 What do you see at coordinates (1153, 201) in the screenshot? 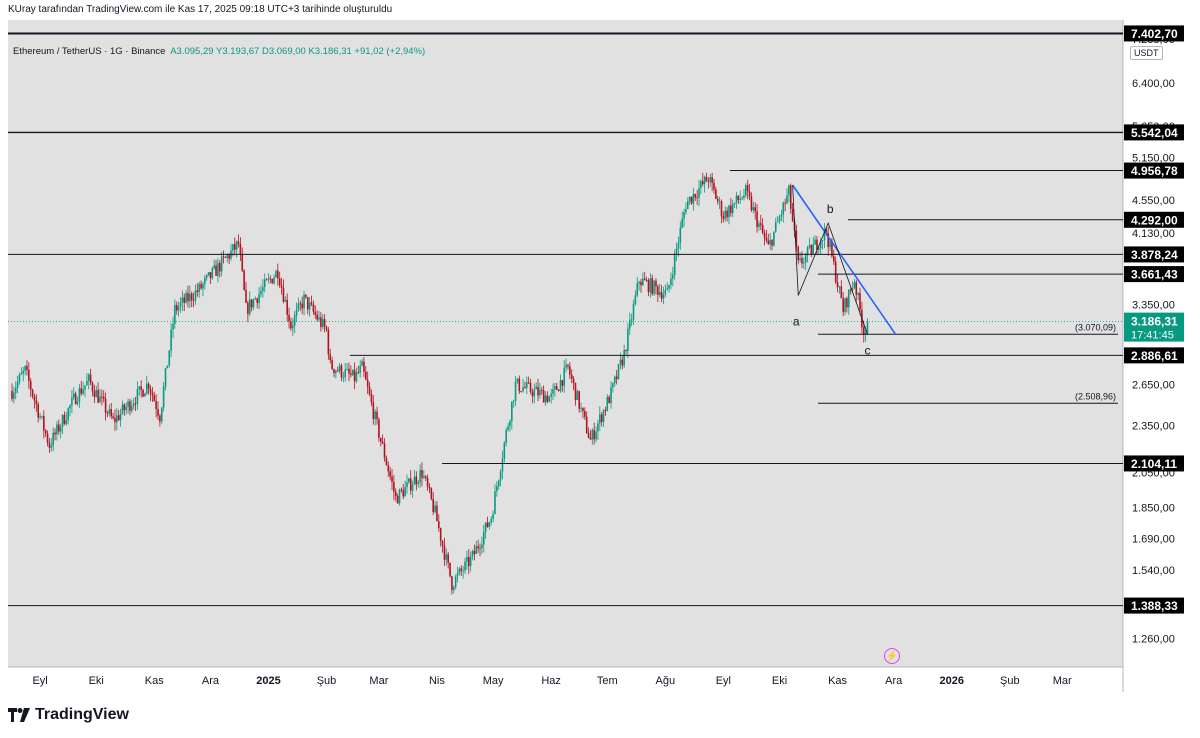
I see `y-tick-label: 4.550,00` at bounding box center [1153, 201].